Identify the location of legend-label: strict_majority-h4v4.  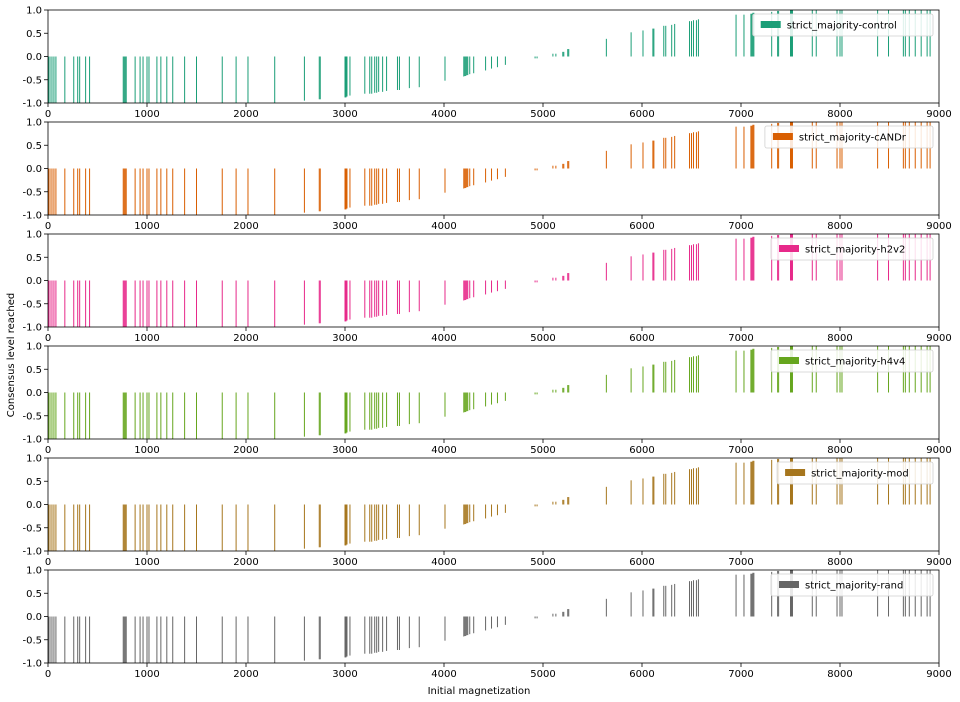
(855, 362).